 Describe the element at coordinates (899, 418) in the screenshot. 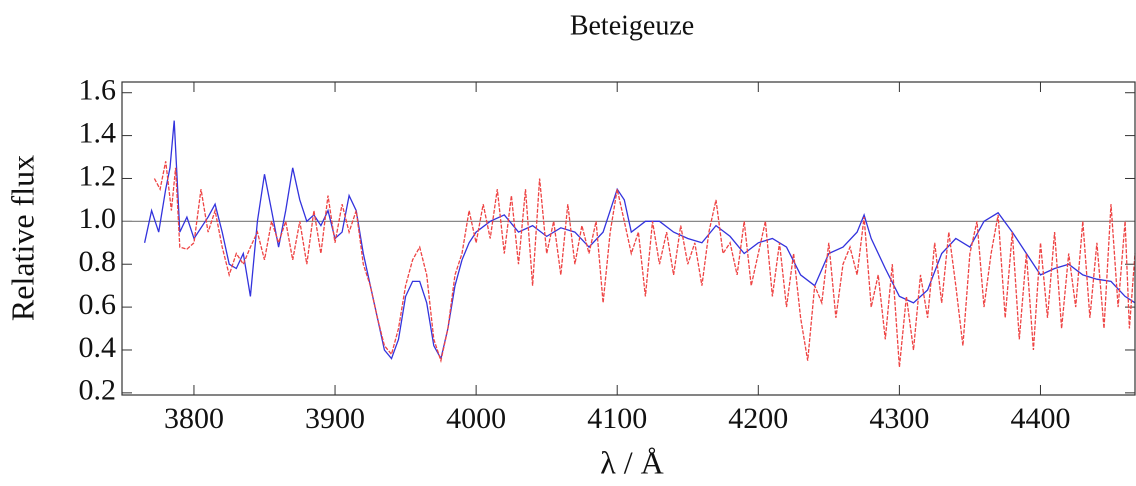

I see `x-tick-label: 4300` at that location.